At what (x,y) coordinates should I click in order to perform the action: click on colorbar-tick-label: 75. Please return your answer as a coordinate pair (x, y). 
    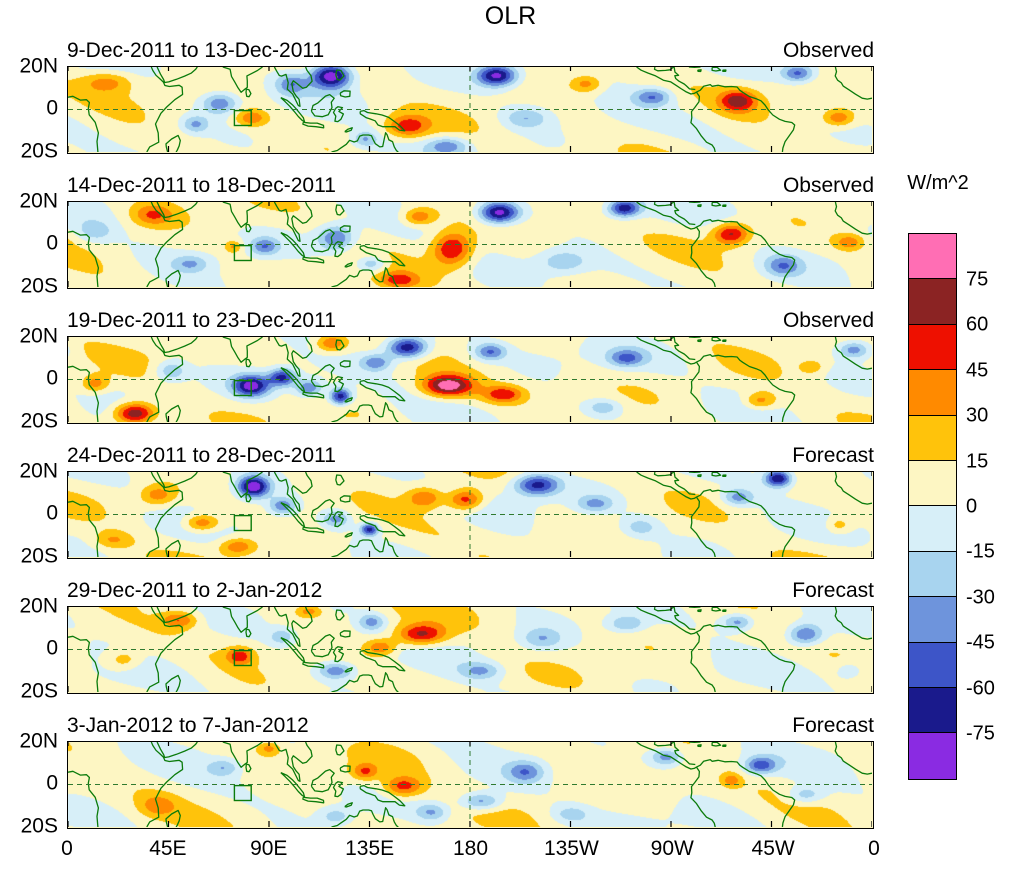
    Looking at the image, I should click on (977, 279).